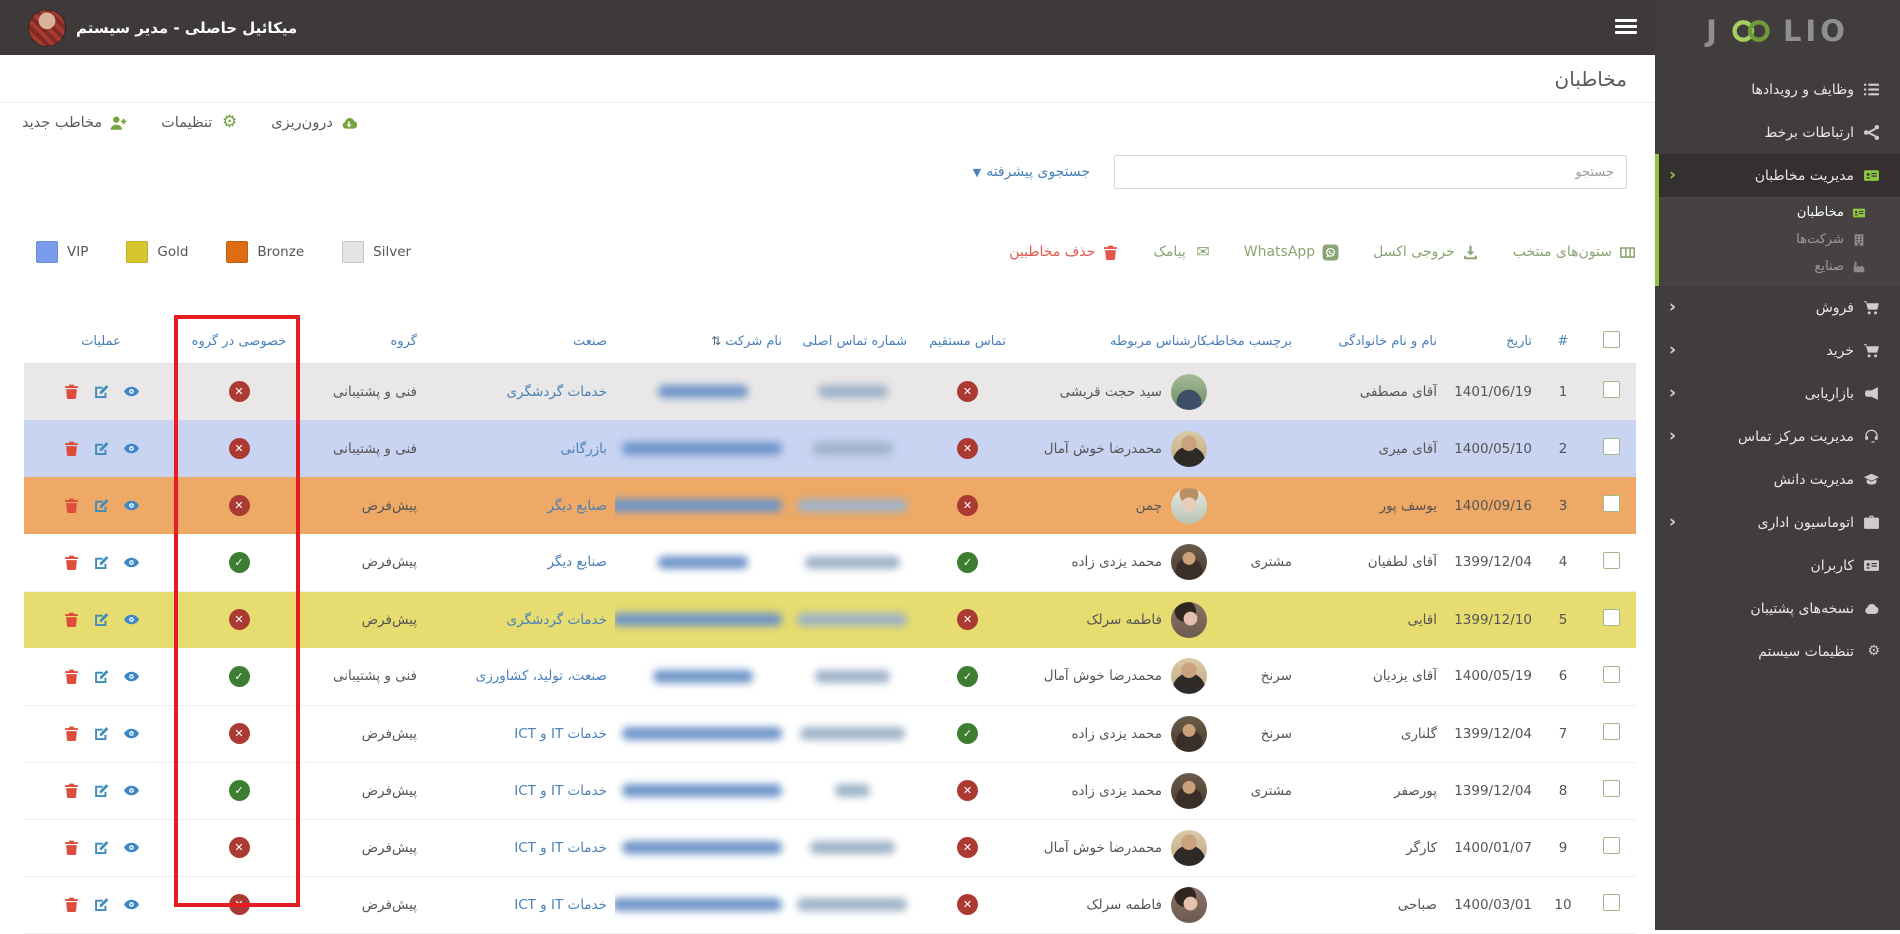  Describe the element at coordinates (1189, 562) in the screenshot. I see `expert-avatar` at that location.